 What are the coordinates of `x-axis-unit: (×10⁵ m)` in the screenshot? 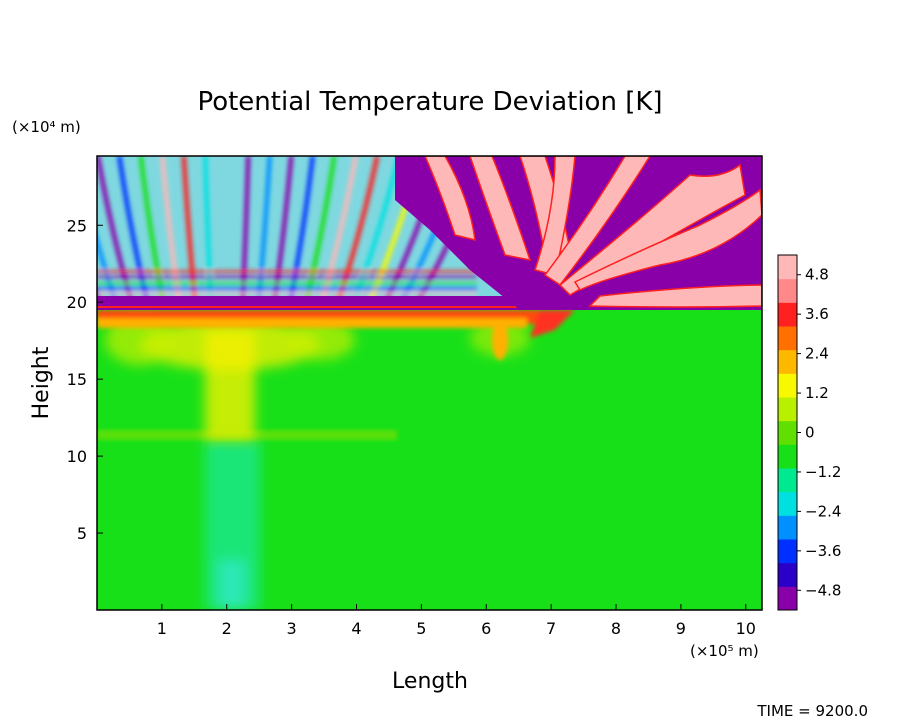 It's located at (724, 651).